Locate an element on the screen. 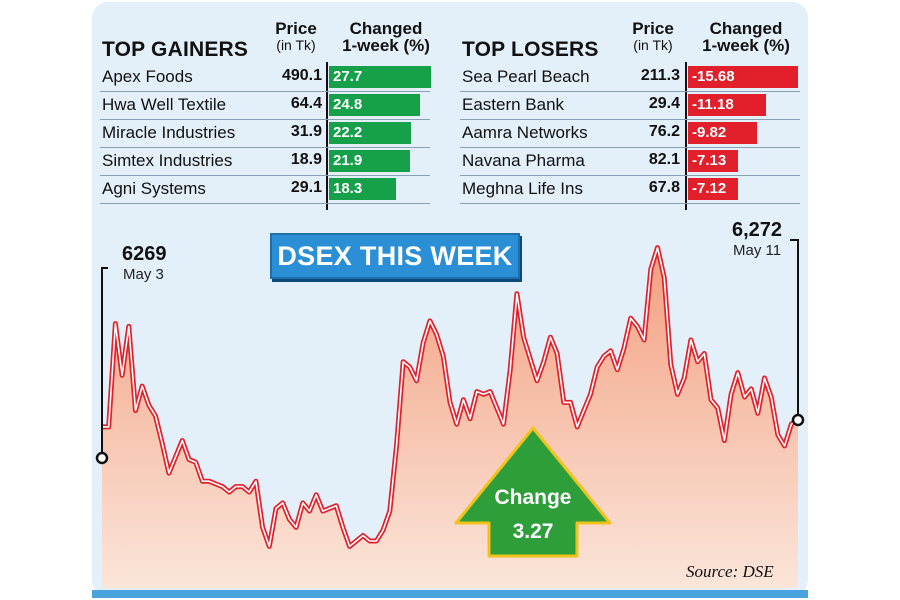 Image resolution: width=900 pixels, height=600 pixels. gain-bar: 21.9 is located at coordinates (369, 161).